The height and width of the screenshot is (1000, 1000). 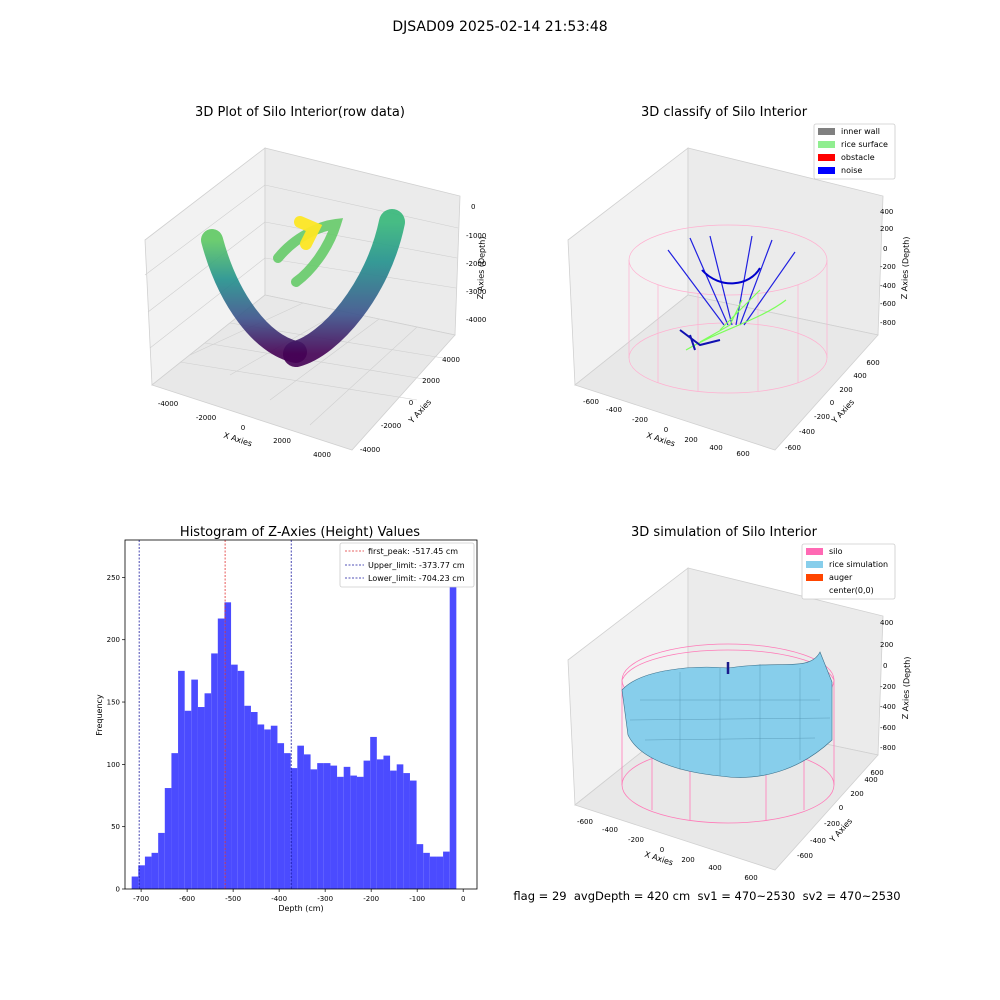 I want to click on classify-x-tick-0: -600, so click(x=591, y=402).